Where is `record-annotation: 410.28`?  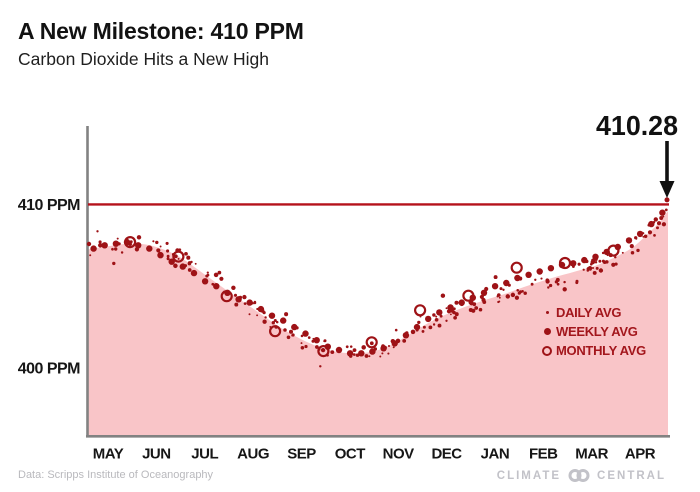
record-annotation: 410.28 is located at coordinates (637, 154).